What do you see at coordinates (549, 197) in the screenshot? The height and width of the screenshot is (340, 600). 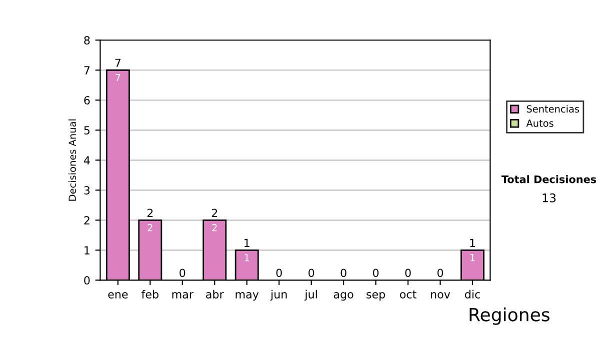 I see `text: 13` at bounding box center [549, 197].